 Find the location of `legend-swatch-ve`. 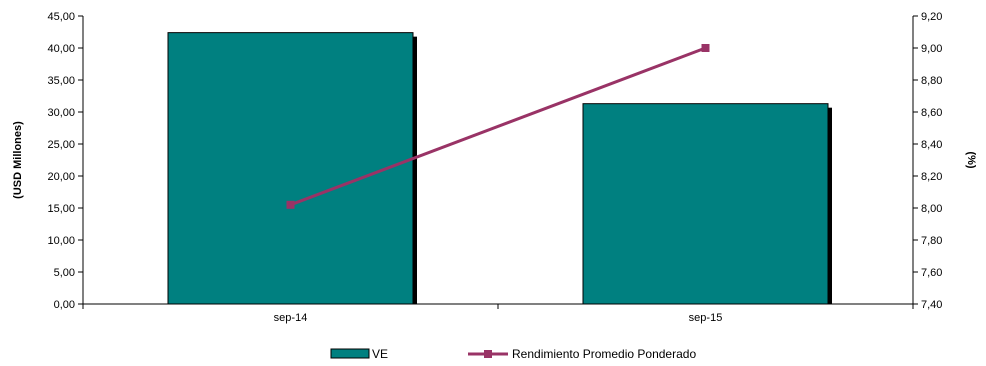

legend-swatch-ve is located at coordinates (350, 353).